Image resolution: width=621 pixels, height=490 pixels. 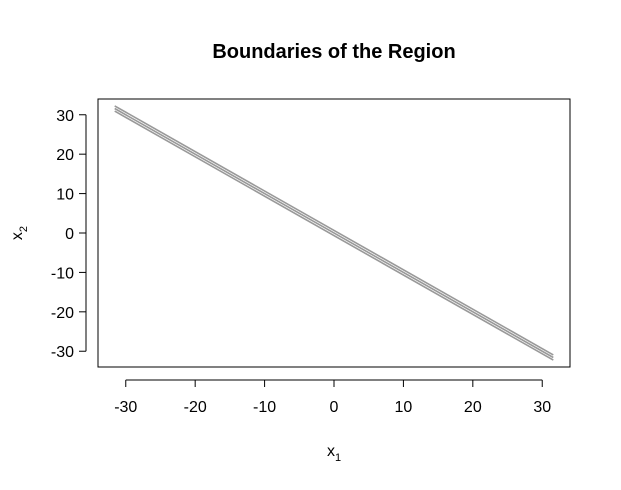 What do you see at coordinates (125, 407) in the screenshot?
I see `x-tick-label: -30` at bounding box center [125, 407].